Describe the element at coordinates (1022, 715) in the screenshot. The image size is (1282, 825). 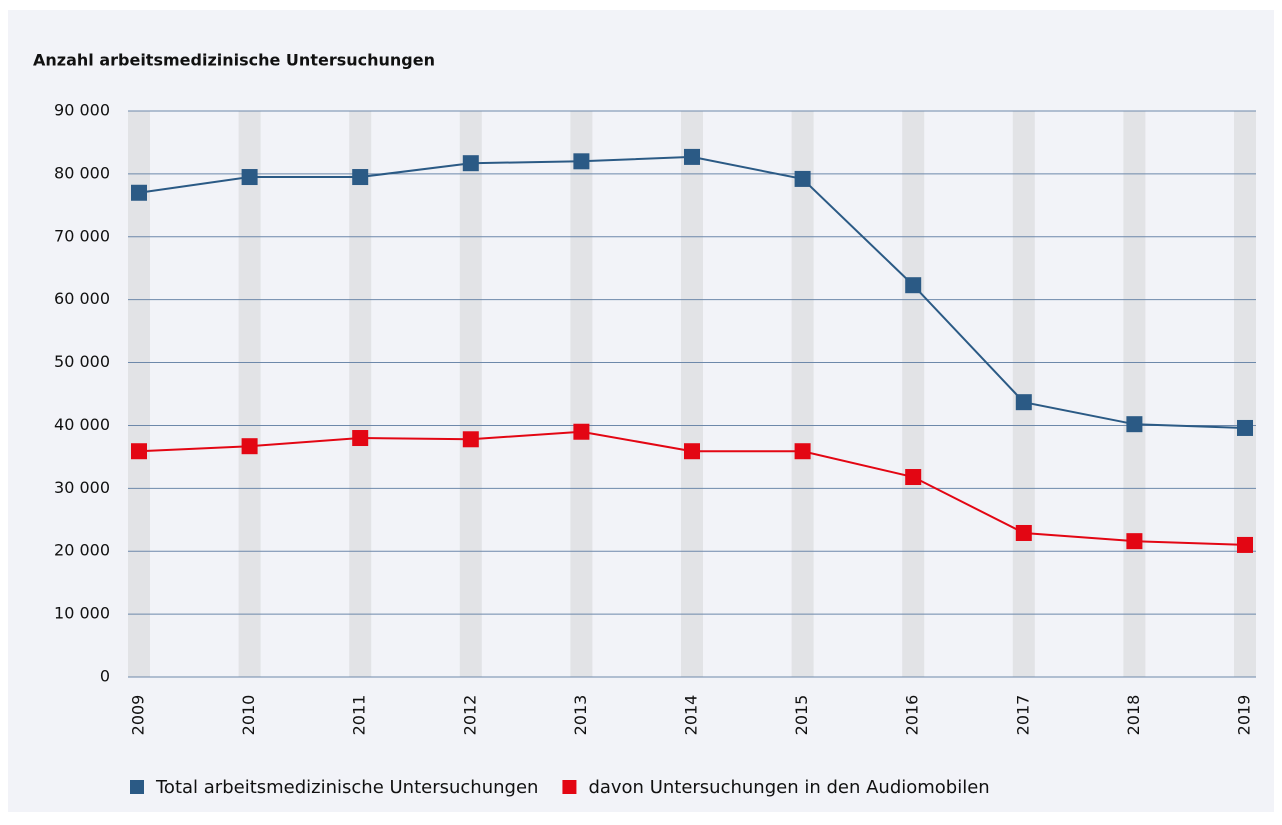
I see `x-tick-label: 2017` at that location.